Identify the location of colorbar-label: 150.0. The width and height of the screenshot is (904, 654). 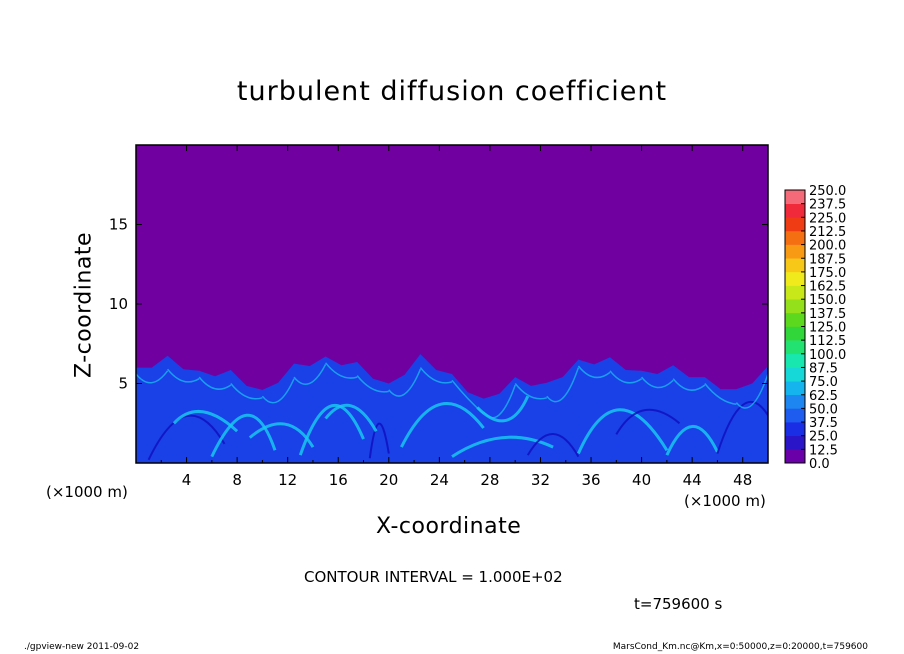
(827, 300).